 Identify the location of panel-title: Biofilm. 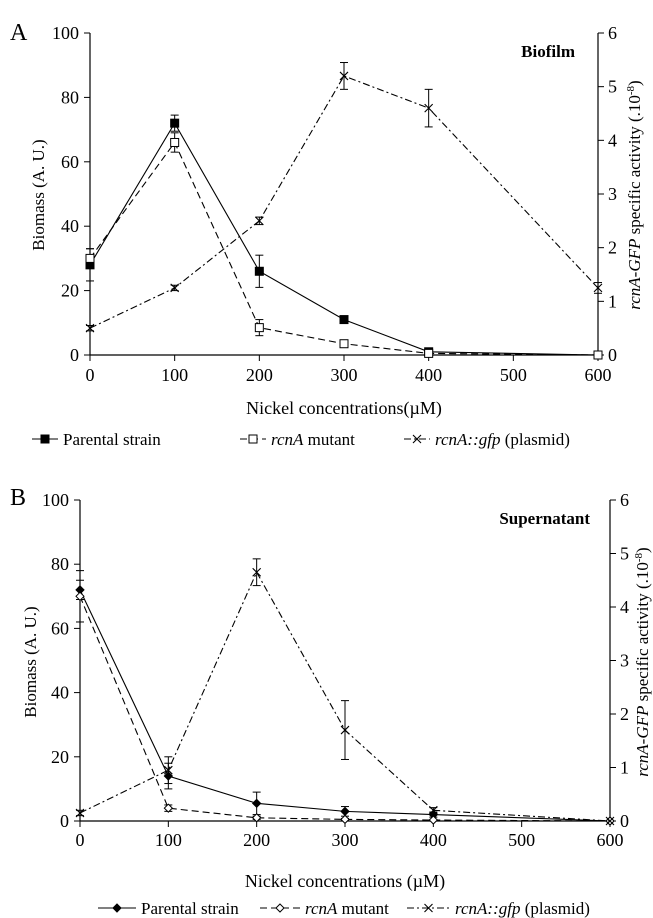
(548, 51).